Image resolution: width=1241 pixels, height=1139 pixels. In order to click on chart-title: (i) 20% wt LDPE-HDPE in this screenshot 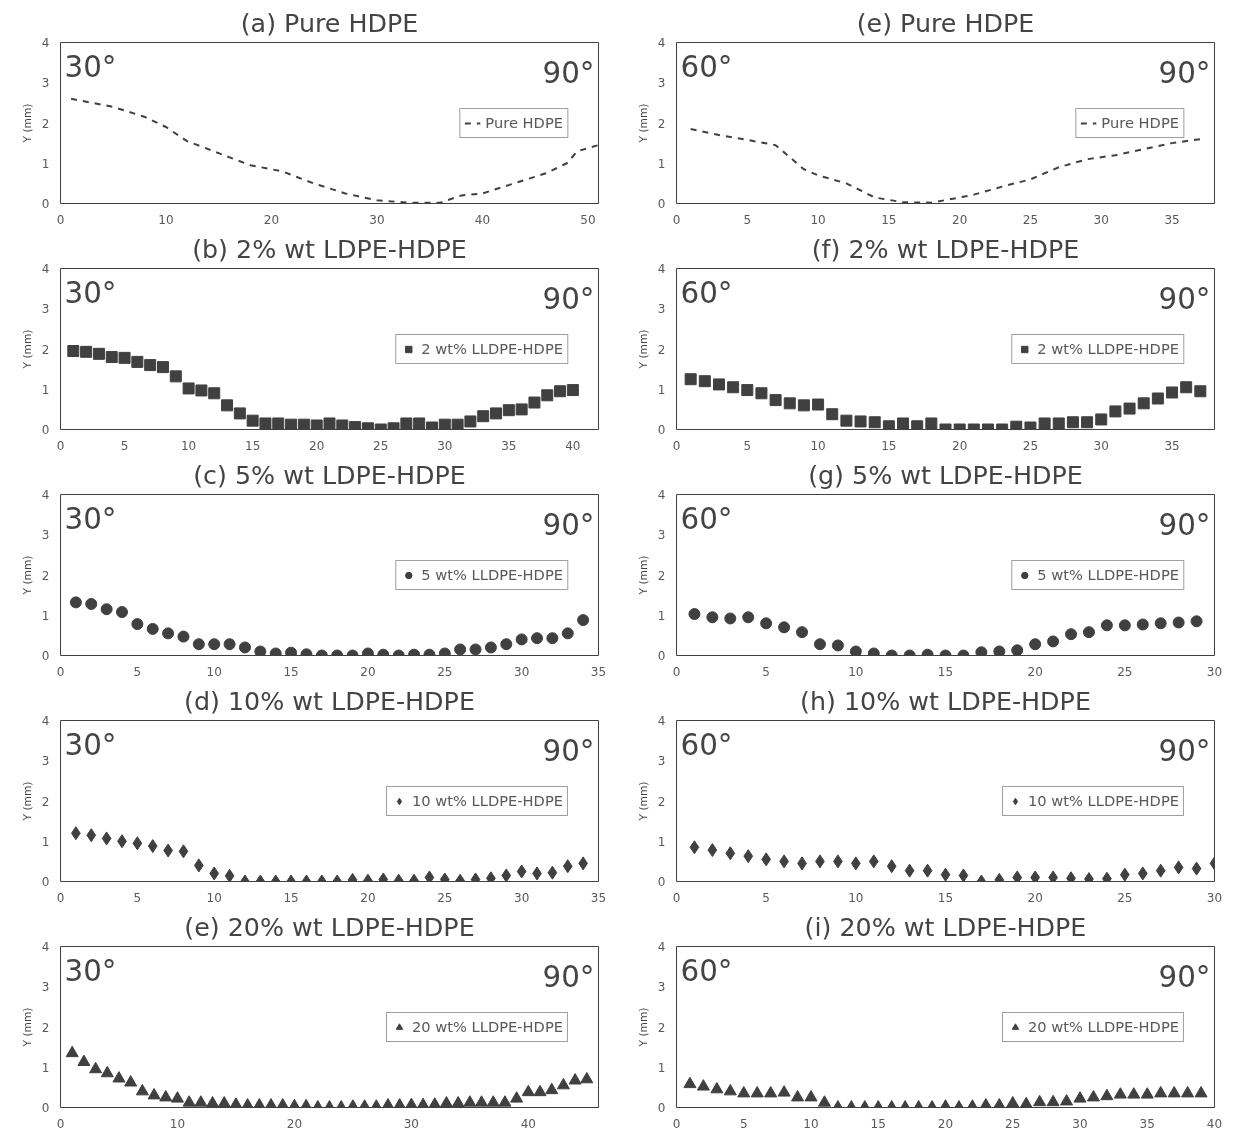, I will do `click(945, 926)`.